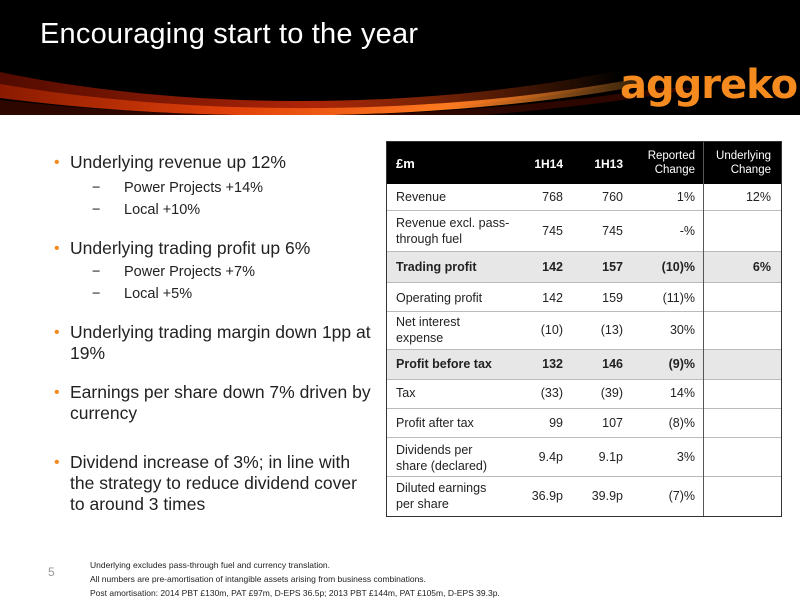  What do you see at coordinates (548, 164) in the screenshot?
I see `header-1h14: 1H14` at bounding box center [548, 164].